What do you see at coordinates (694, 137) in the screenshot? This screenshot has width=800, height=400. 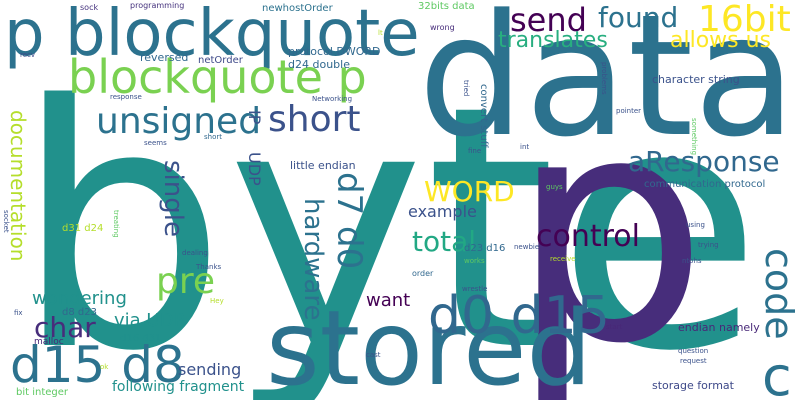 I see `word-something: something` at bounding box center [694, 137].